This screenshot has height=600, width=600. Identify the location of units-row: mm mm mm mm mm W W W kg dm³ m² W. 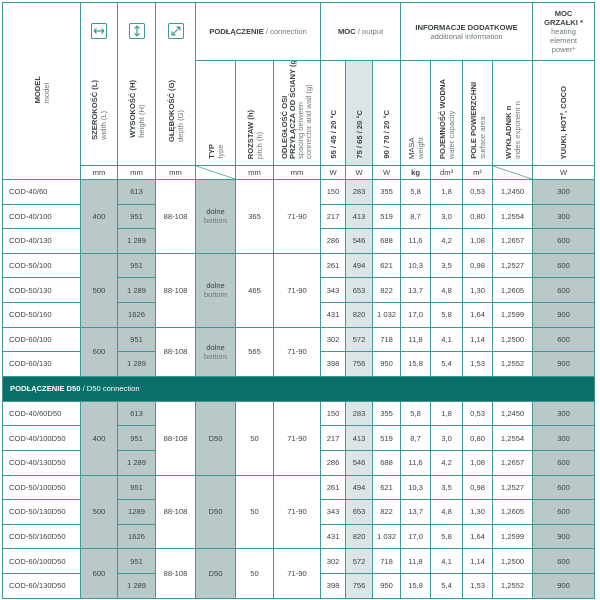
(299, 172).